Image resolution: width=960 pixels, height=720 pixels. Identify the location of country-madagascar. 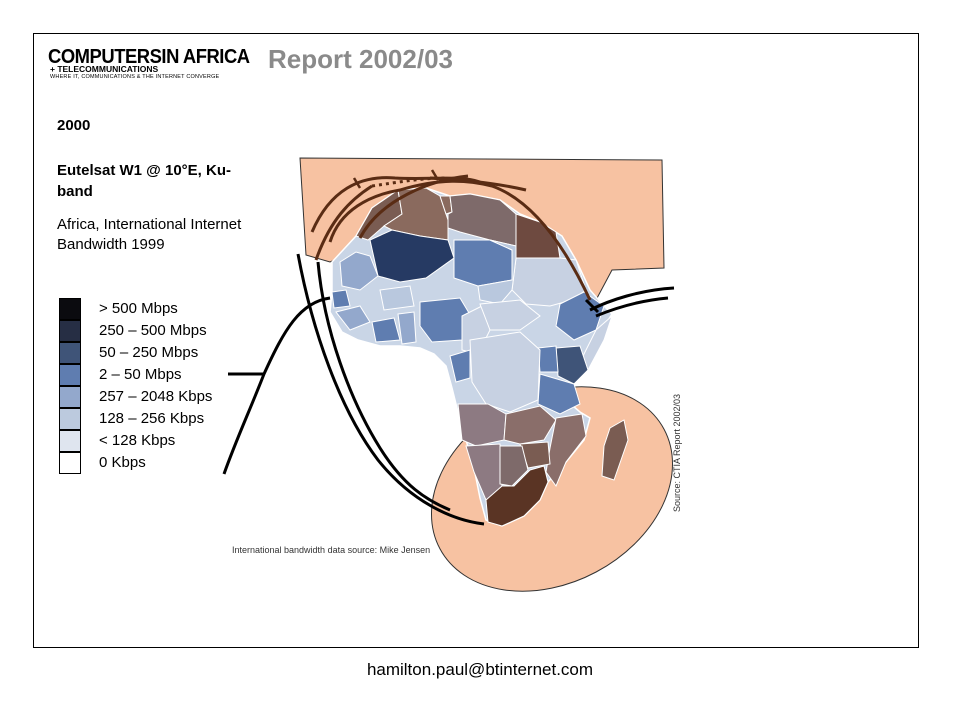
(615, 450).